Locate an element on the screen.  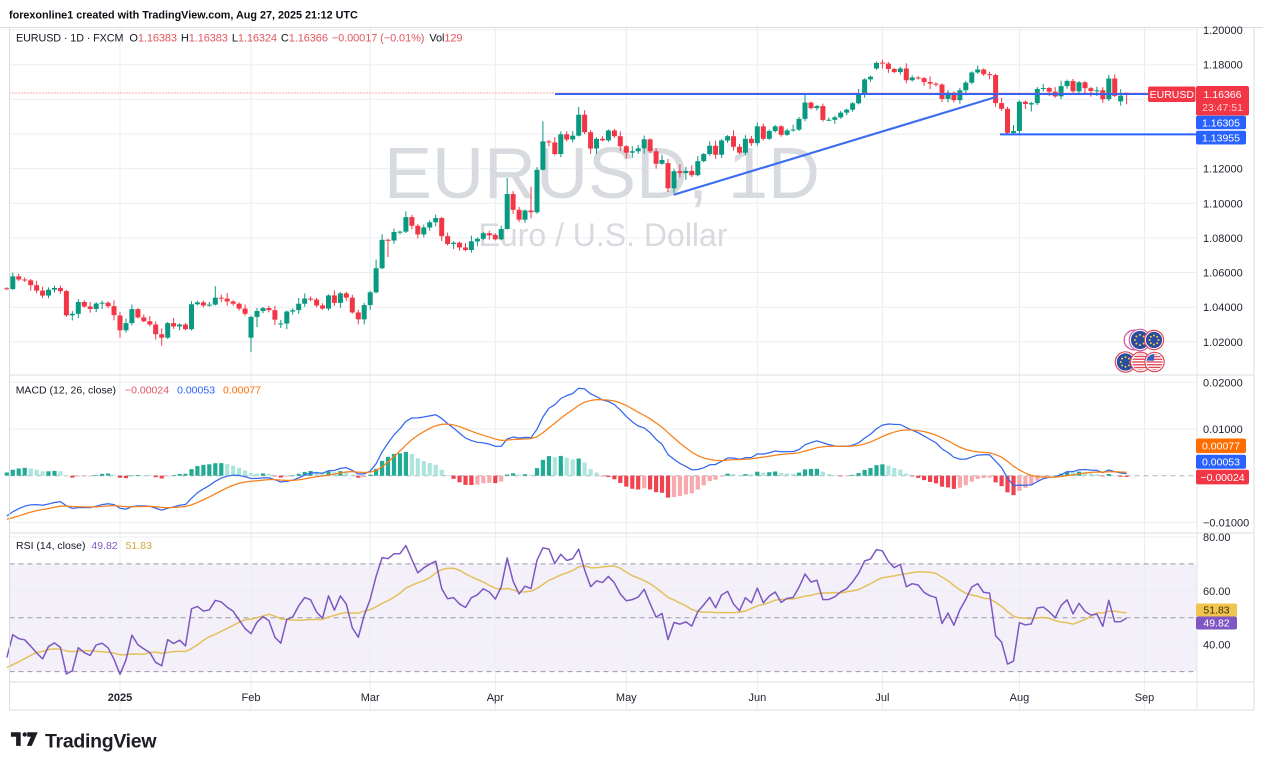
svg-text: 1.06000 is located at coordinates (1223, 274).